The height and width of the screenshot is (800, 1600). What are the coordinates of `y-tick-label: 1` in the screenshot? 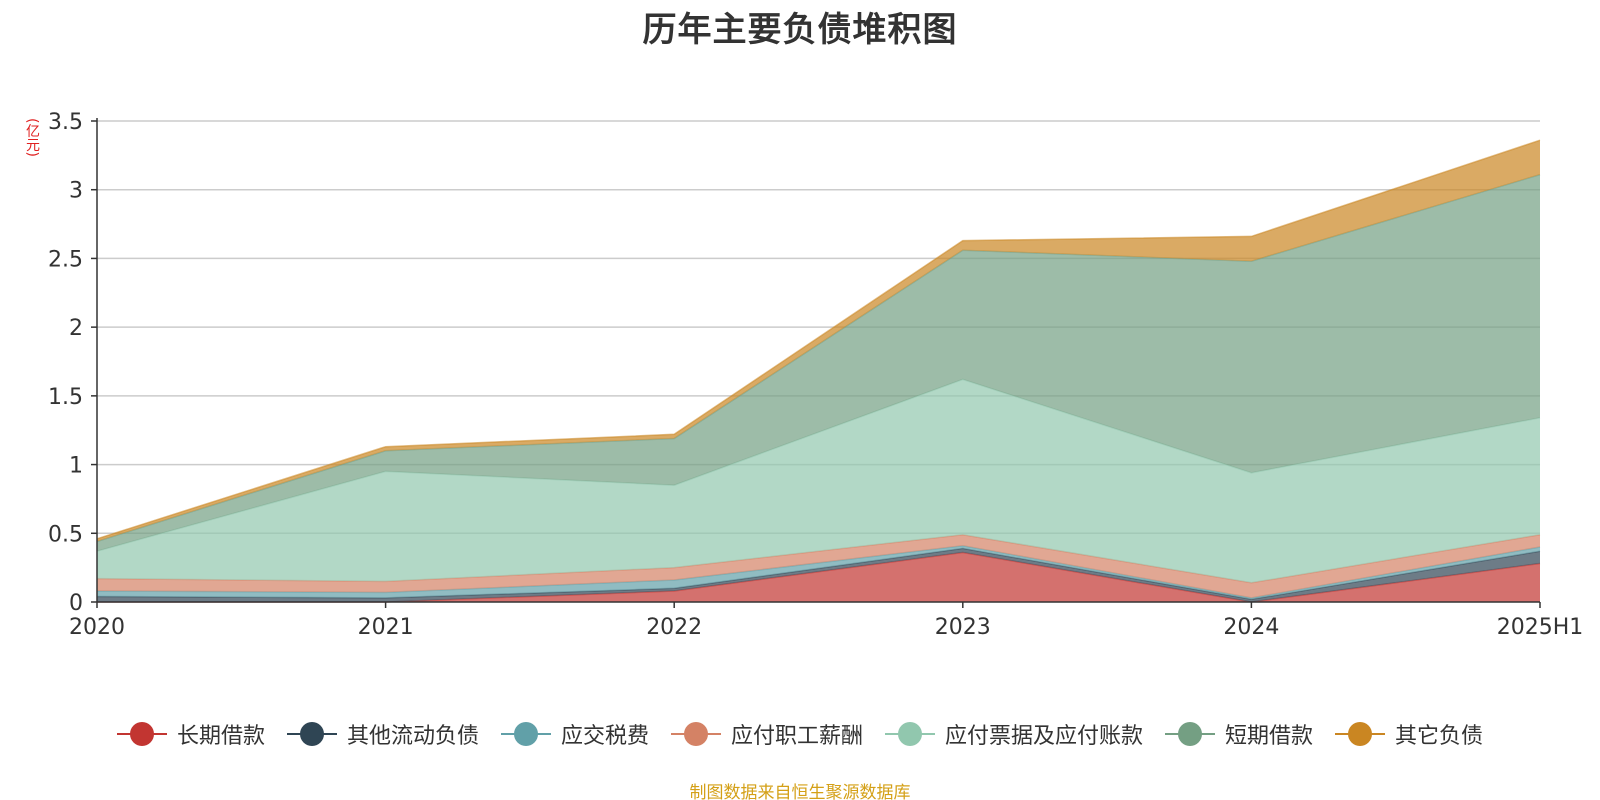 It's located at (76, 466).